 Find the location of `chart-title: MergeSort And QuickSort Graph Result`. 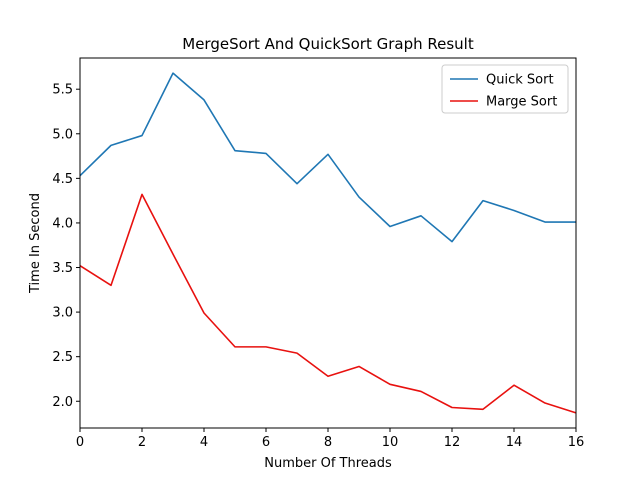

chart-title: MergeSort And QuickSort Graph Result is located at coordinates (328, 44).